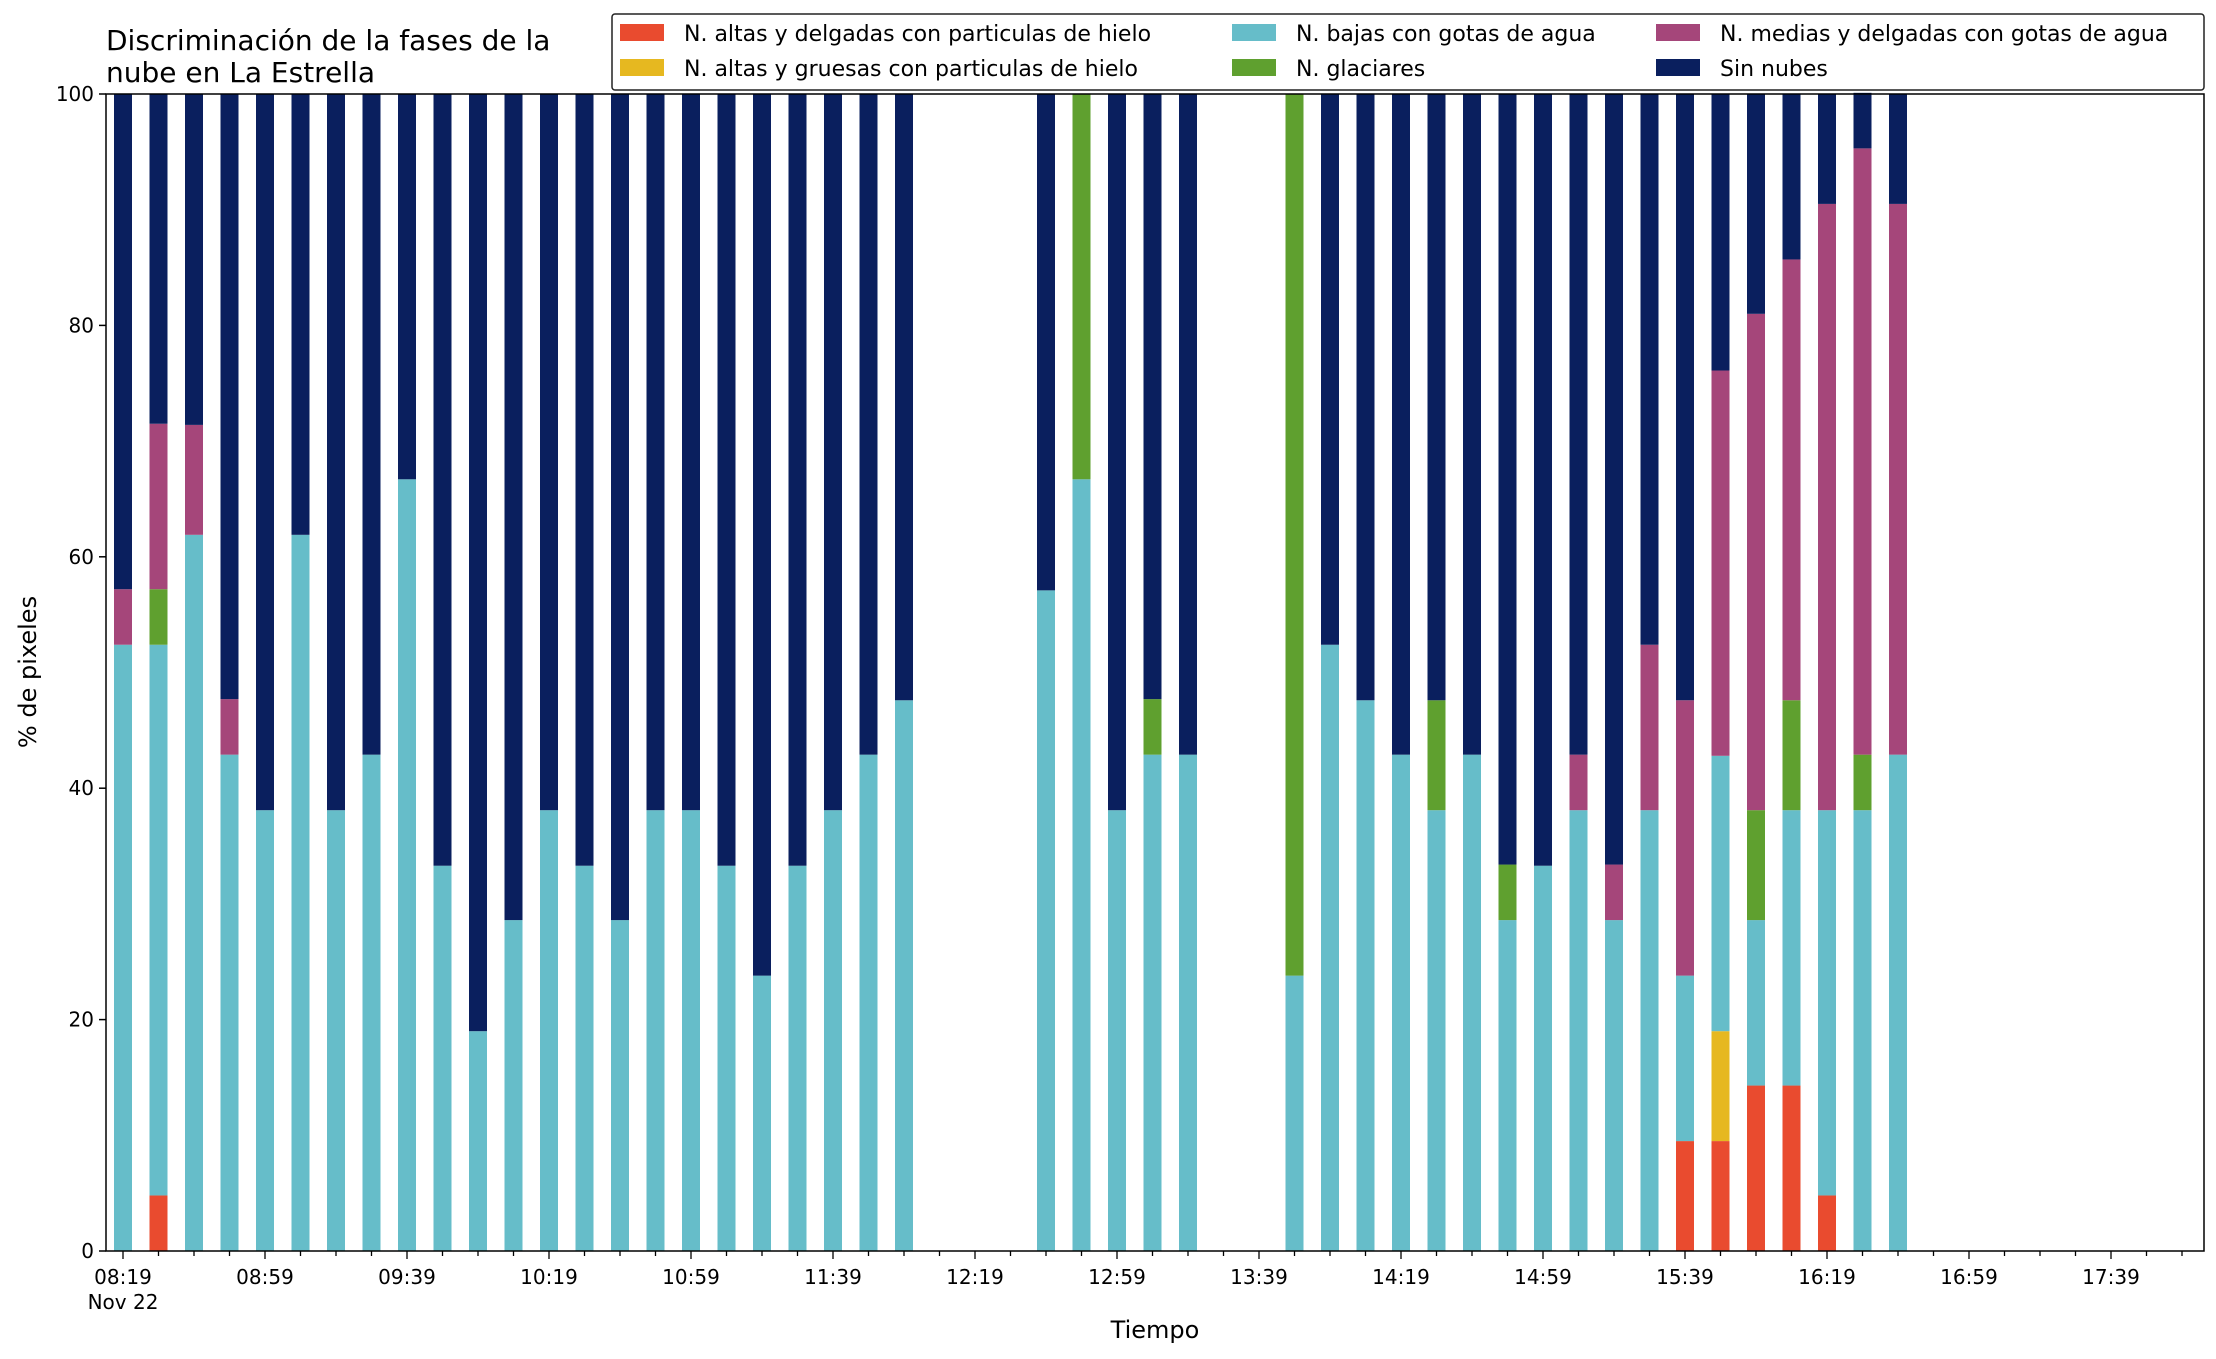  Describe the element at coordinates (81, 788) in the screenshot. I see `y-tick-label: 40` at that location.